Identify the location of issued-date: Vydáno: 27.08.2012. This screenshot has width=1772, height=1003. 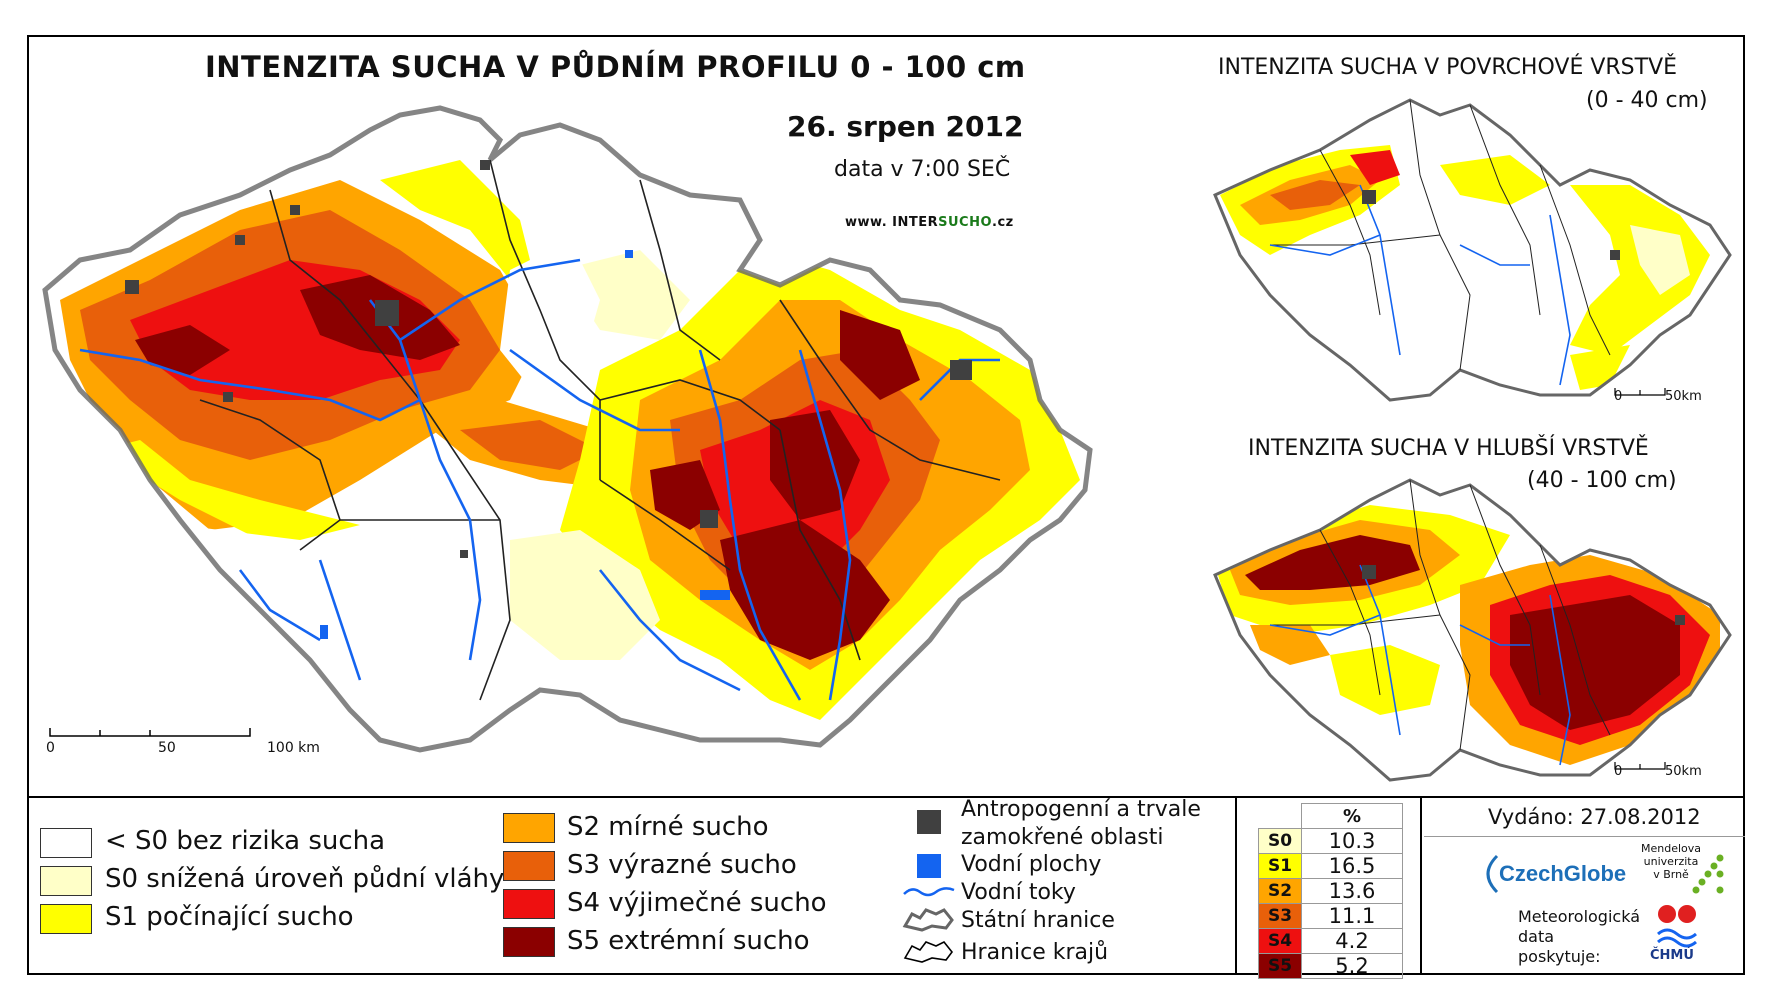
(1594, 817).